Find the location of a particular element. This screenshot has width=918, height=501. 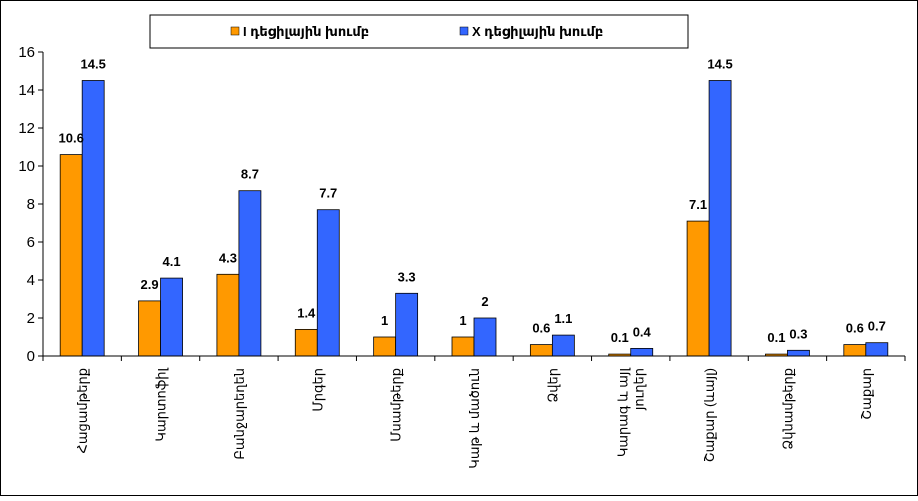

x-category-label: Ձվեր is located at coordinates (552, 385).